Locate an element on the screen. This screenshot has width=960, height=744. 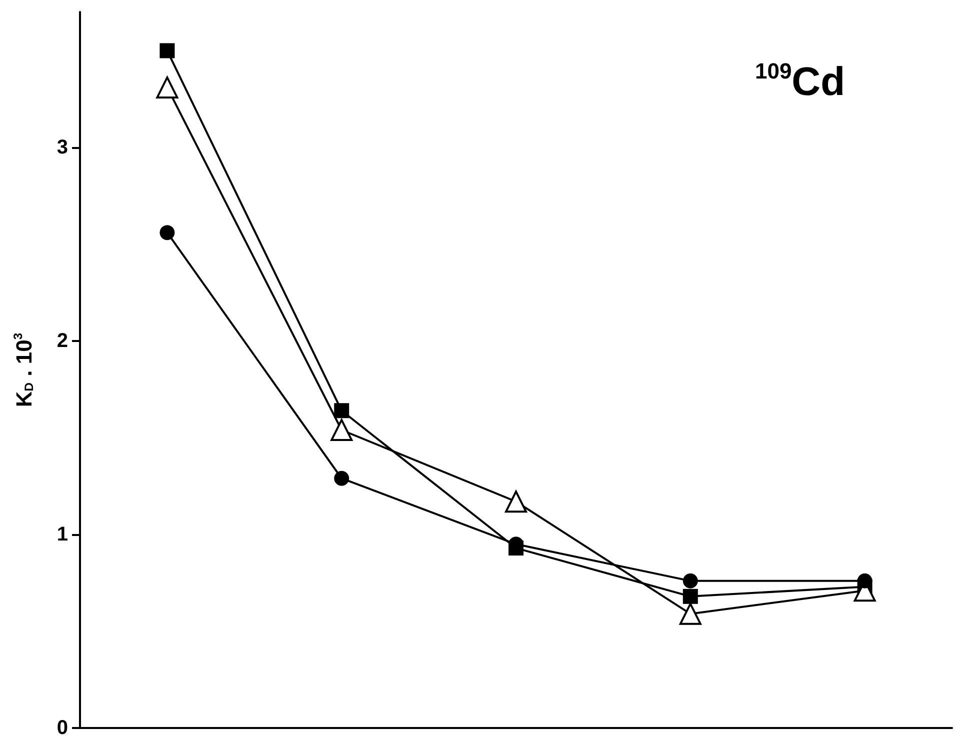
y-tick-label: 3 is located at coordinates (62, 147).